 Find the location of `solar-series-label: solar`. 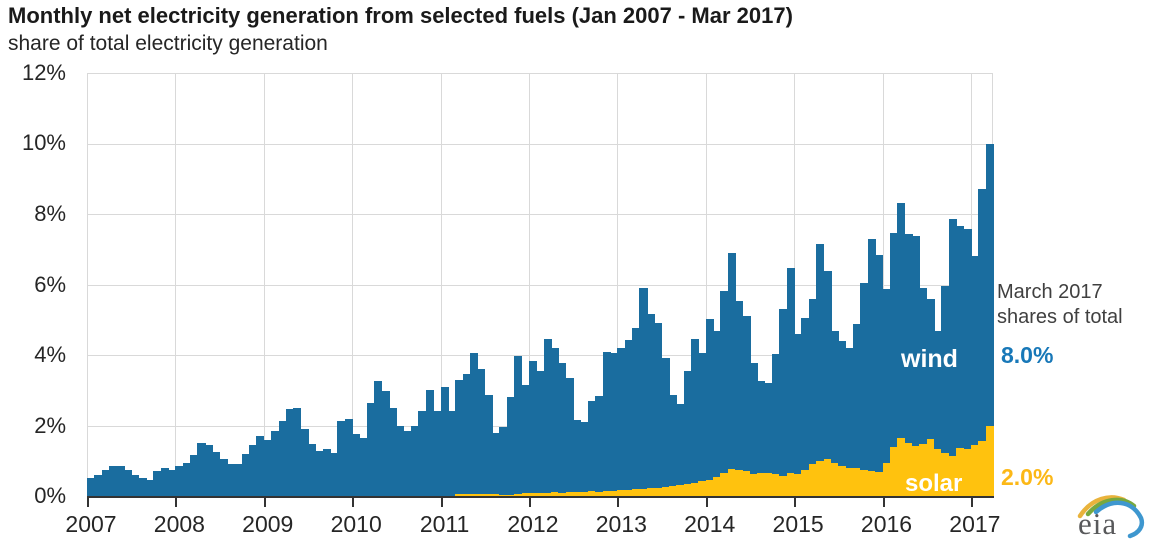

solar-series-label: solar is located at coordinates (934, 483).